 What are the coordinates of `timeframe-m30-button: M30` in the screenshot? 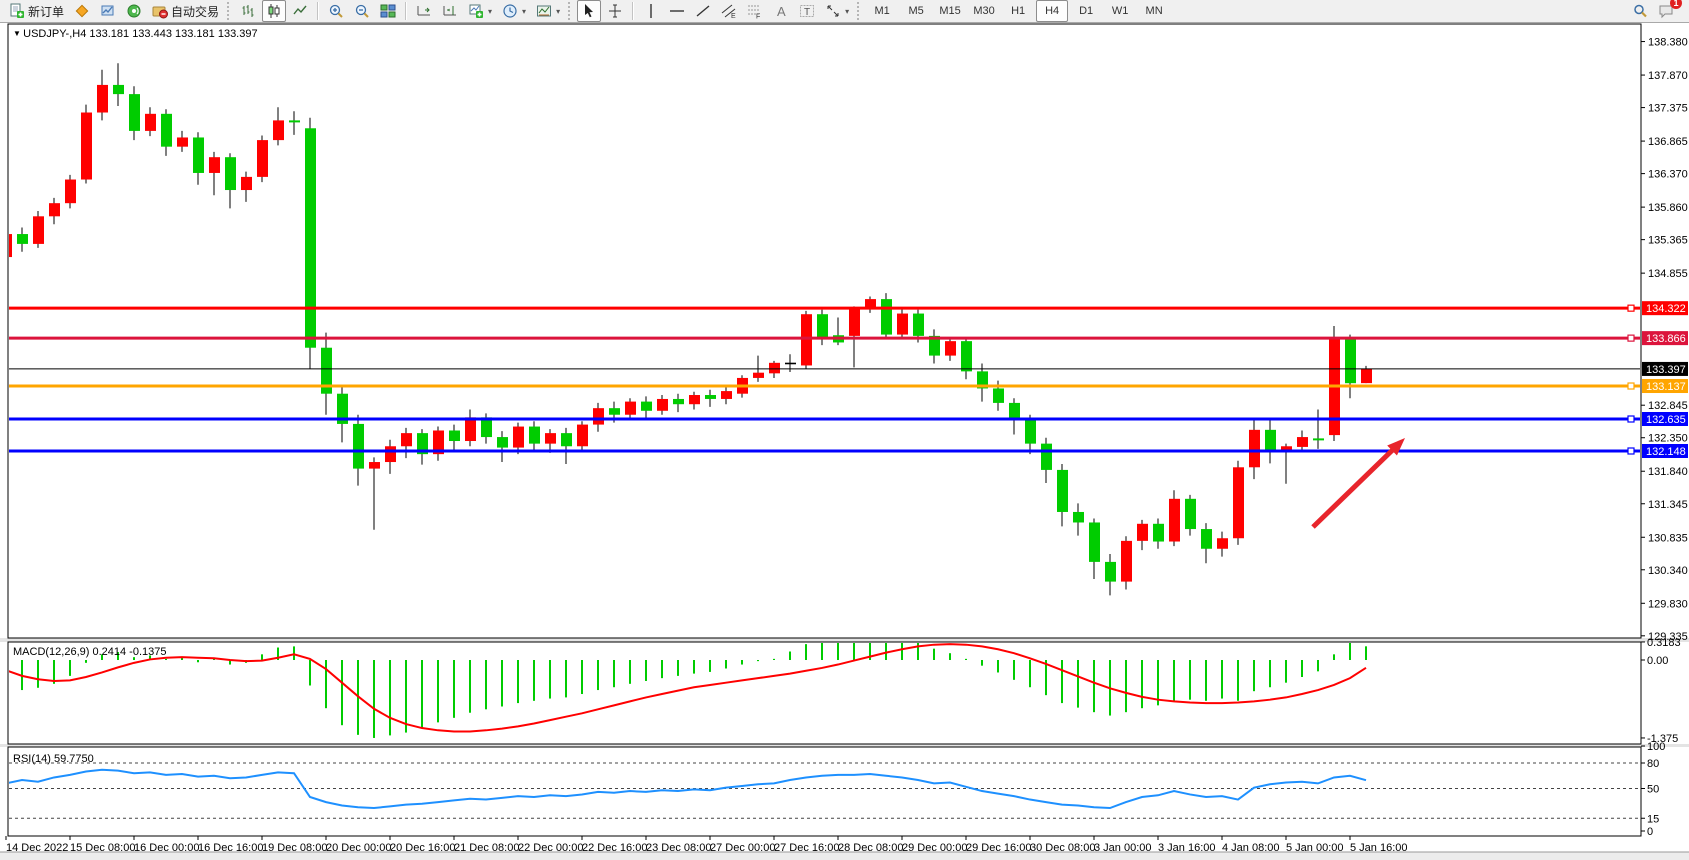 It's located at (984, 11).